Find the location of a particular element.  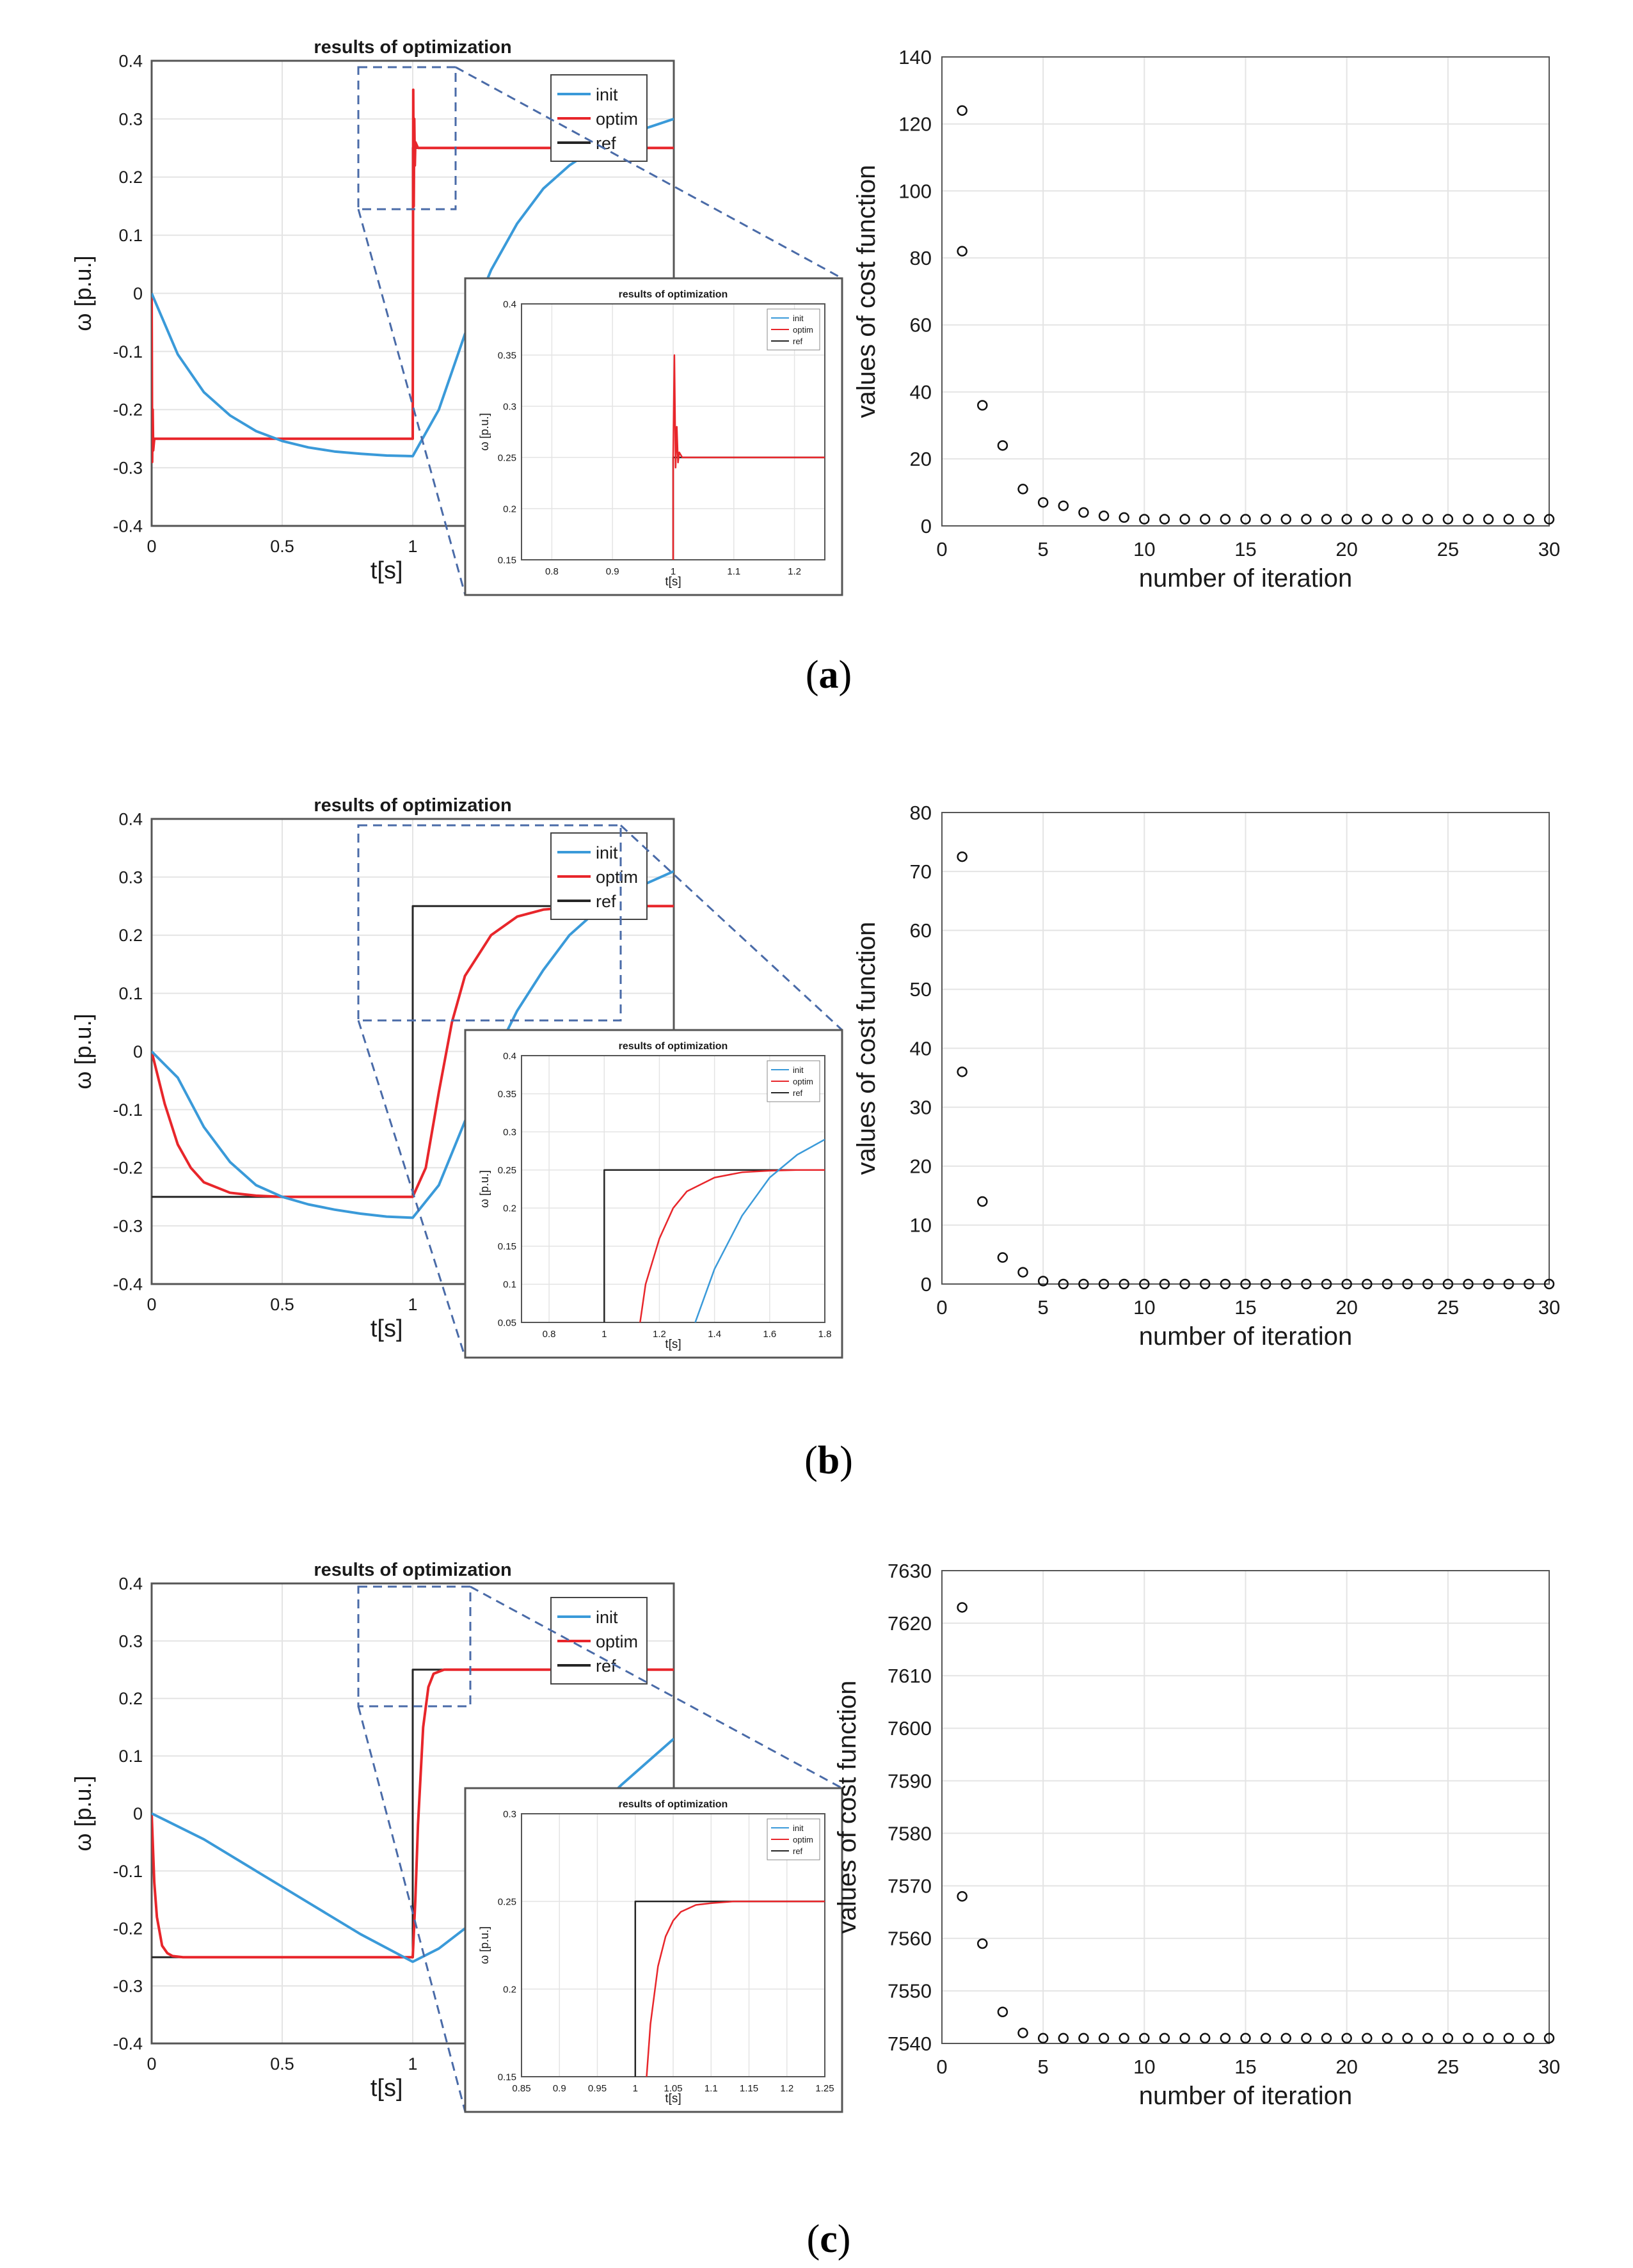

cost-a-xtick-label-4: 20 is located at coordinates (1346, 549).